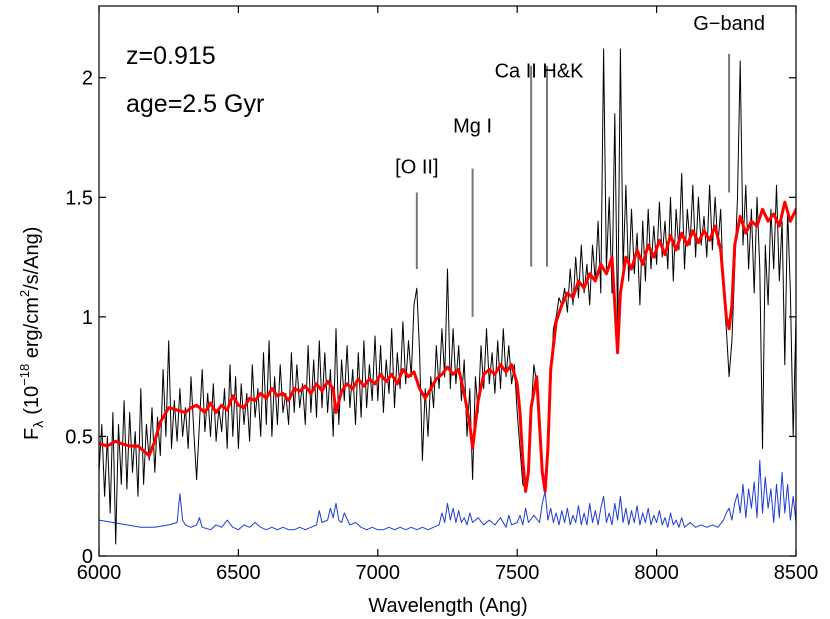 This screenshot has width=830, height=619. Describe the element at coordinates (32, 434) in the screenshot. I see `y-label-main: F` at that location.